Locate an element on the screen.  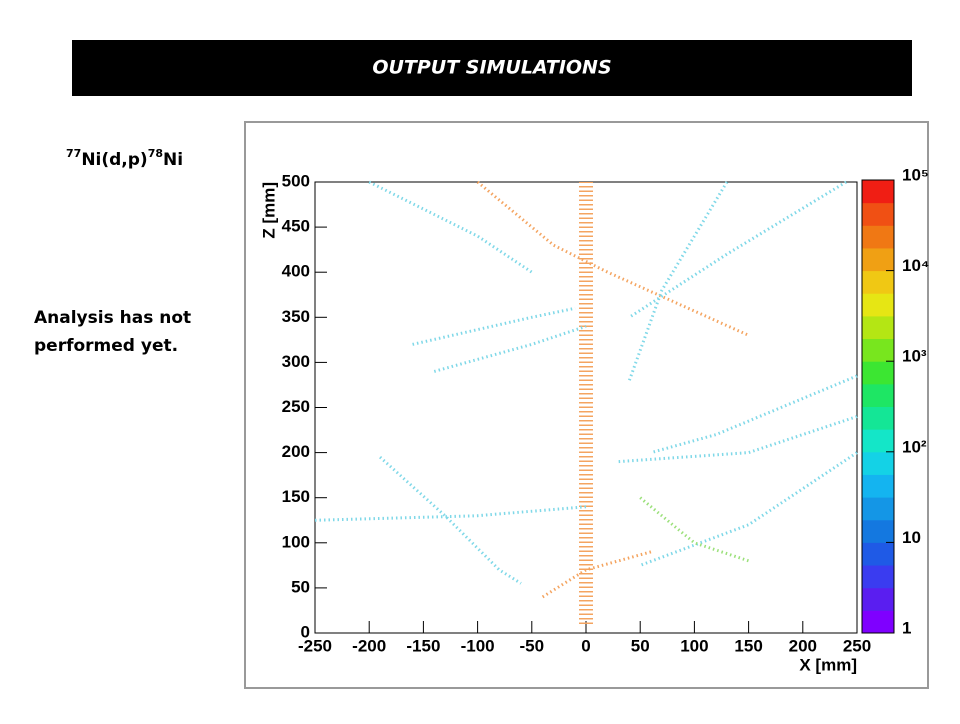
x-tick-label: -50 is located at coordinates (532, 645).